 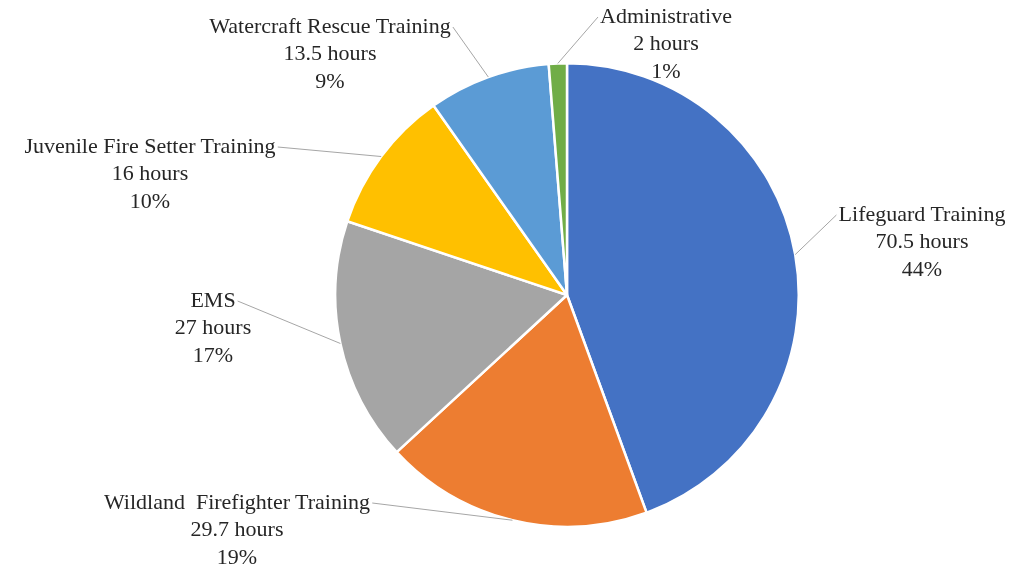 What do you see at coordinates (666, 15) in the screenshot?
I see `slice-label: Administrative` at bounding box center [666, 15].